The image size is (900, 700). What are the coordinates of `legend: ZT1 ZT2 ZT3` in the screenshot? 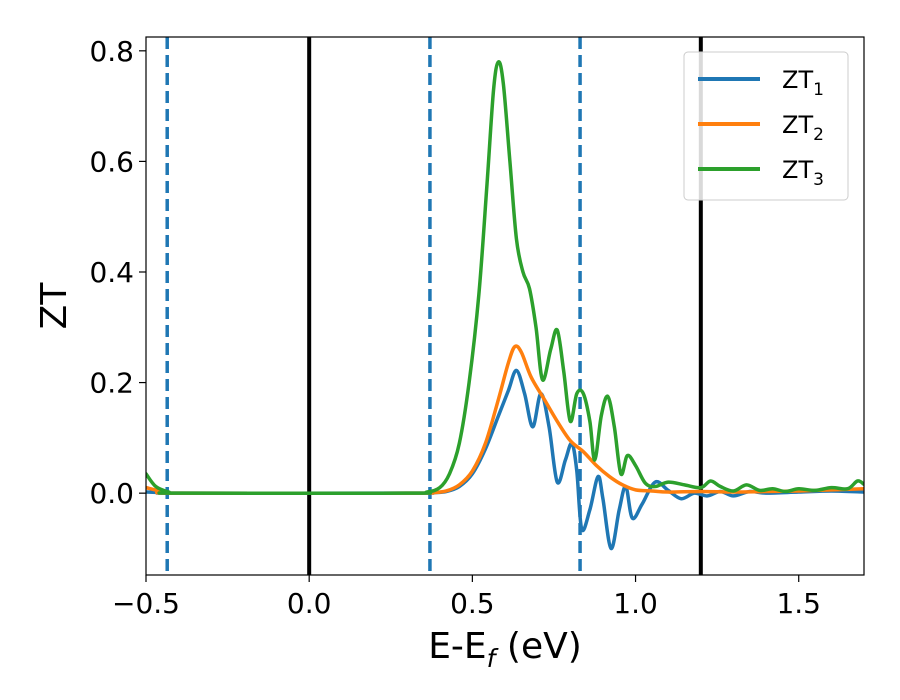 It's located at (766, 126).